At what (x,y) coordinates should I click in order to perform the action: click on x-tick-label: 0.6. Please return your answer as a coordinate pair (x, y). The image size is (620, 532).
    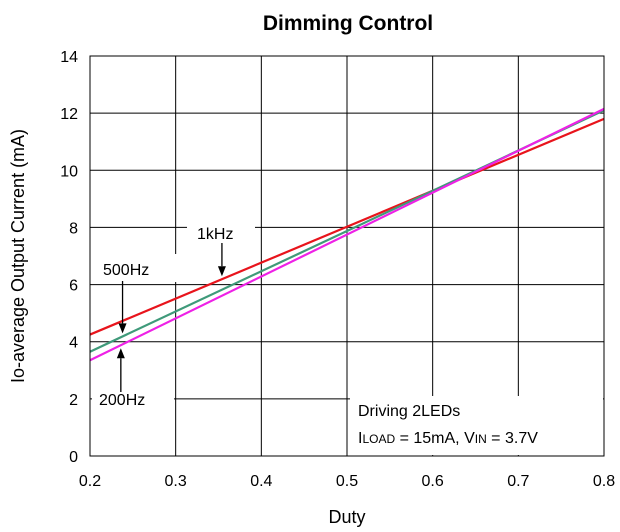
    Looking at the image, I should click on (433, 481).